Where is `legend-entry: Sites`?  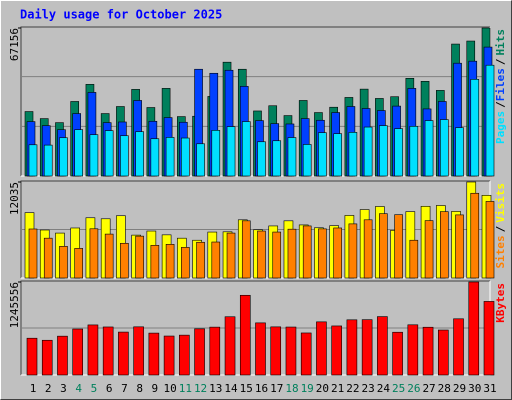 legend-entry: Sites is located at coordinates (500, 251).